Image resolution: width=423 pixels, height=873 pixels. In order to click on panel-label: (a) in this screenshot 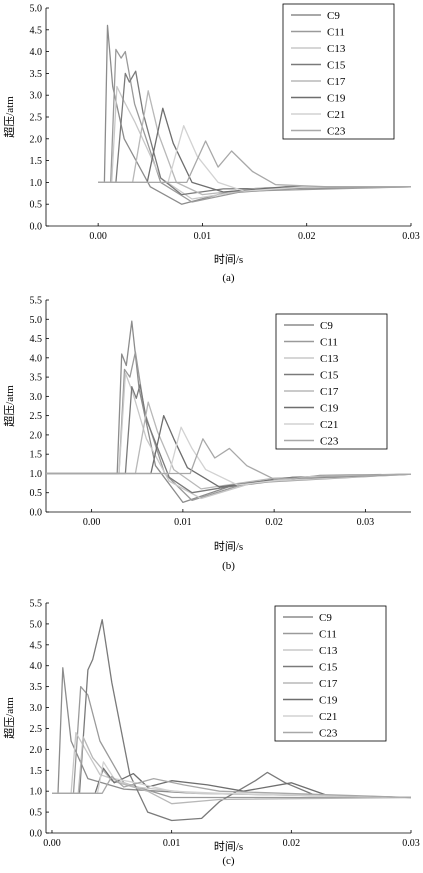, I will do `click(228, 278)`.